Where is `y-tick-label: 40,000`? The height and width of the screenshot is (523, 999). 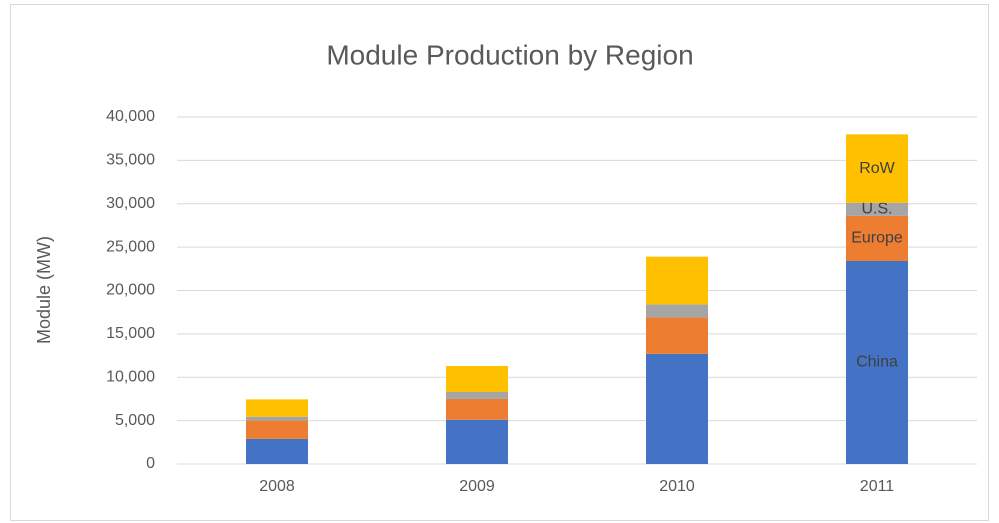 y-tick-label: 40,000 is located at coordinates (130, 116).